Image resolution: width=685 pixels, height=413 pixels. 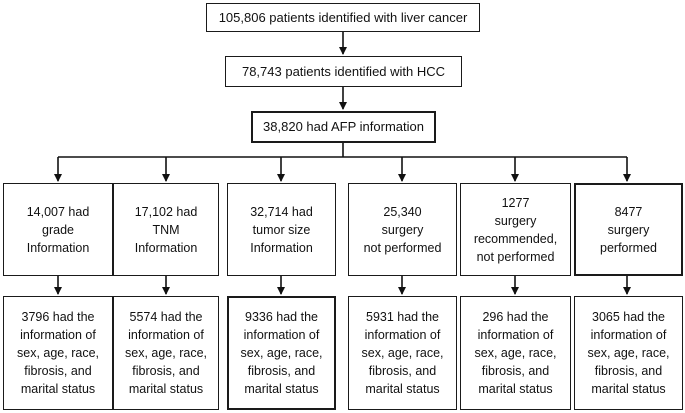 What do you see at coordinates (281, 335) in the screenshot?
I see `result-3-line2: information of` at bounding box center [281, 335].